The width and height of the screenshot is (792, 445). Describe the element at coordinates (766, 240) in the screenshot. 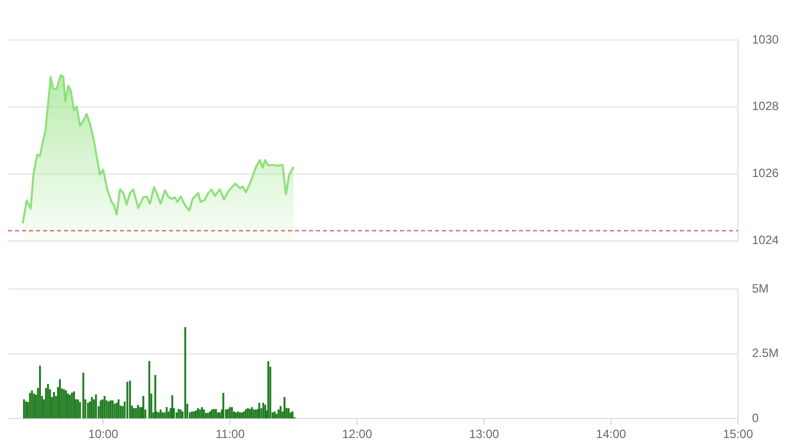

I see `y-tick-label: 1024` at that location.